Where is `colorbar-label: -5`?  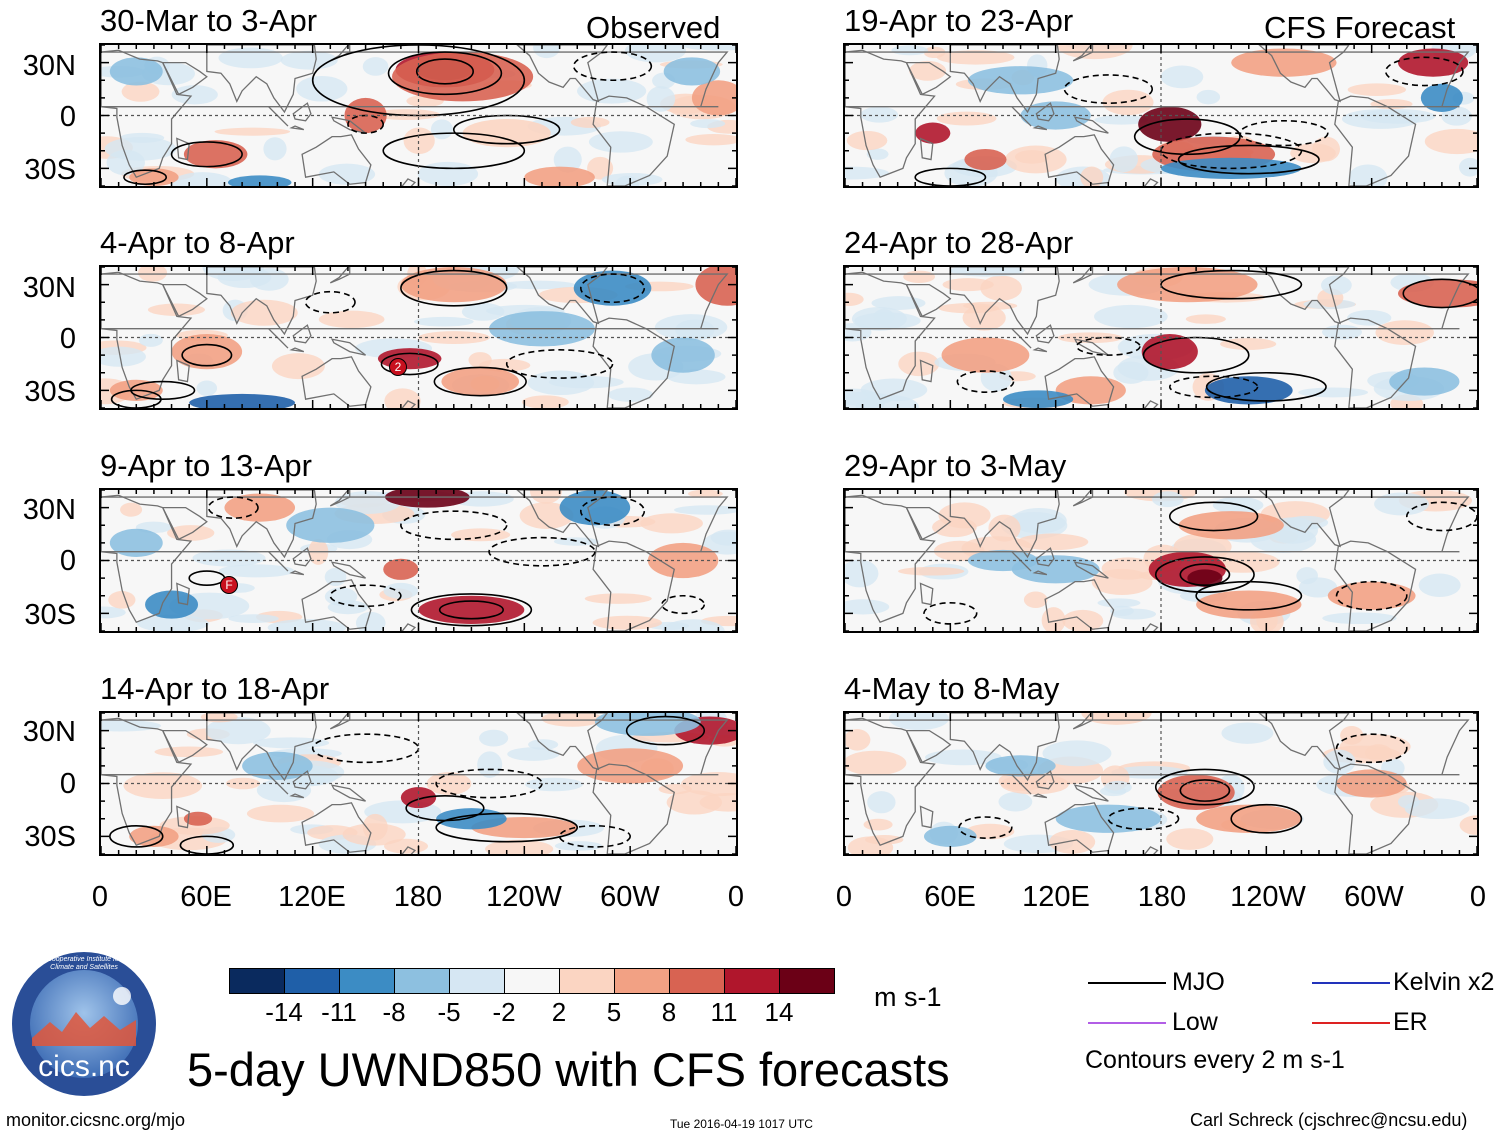
colorbar-label: -5 is located at coordinates (449, 1012).